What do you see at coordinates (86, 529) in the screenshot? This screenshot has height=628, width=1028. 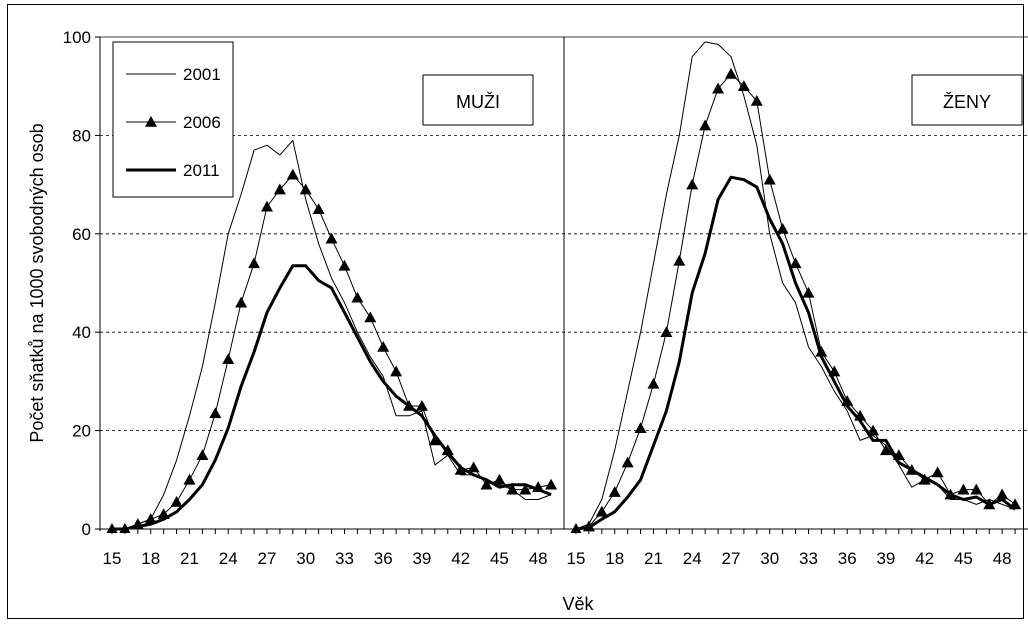 I see `y-tick-label: 0` at bounding box center [86, 529].